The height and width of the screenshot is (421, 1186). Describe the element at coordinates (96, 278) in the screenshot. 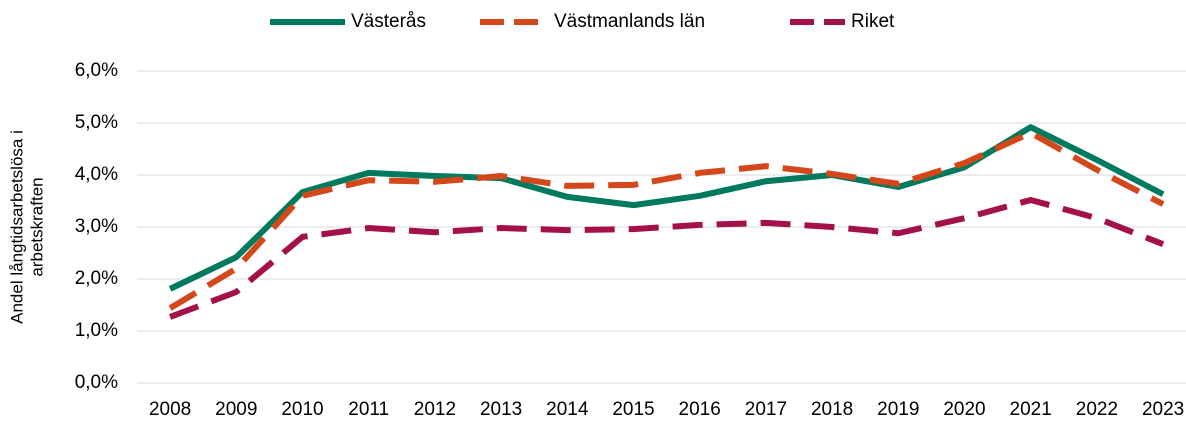

I see `y-tick-label: 2,0%` at that location.